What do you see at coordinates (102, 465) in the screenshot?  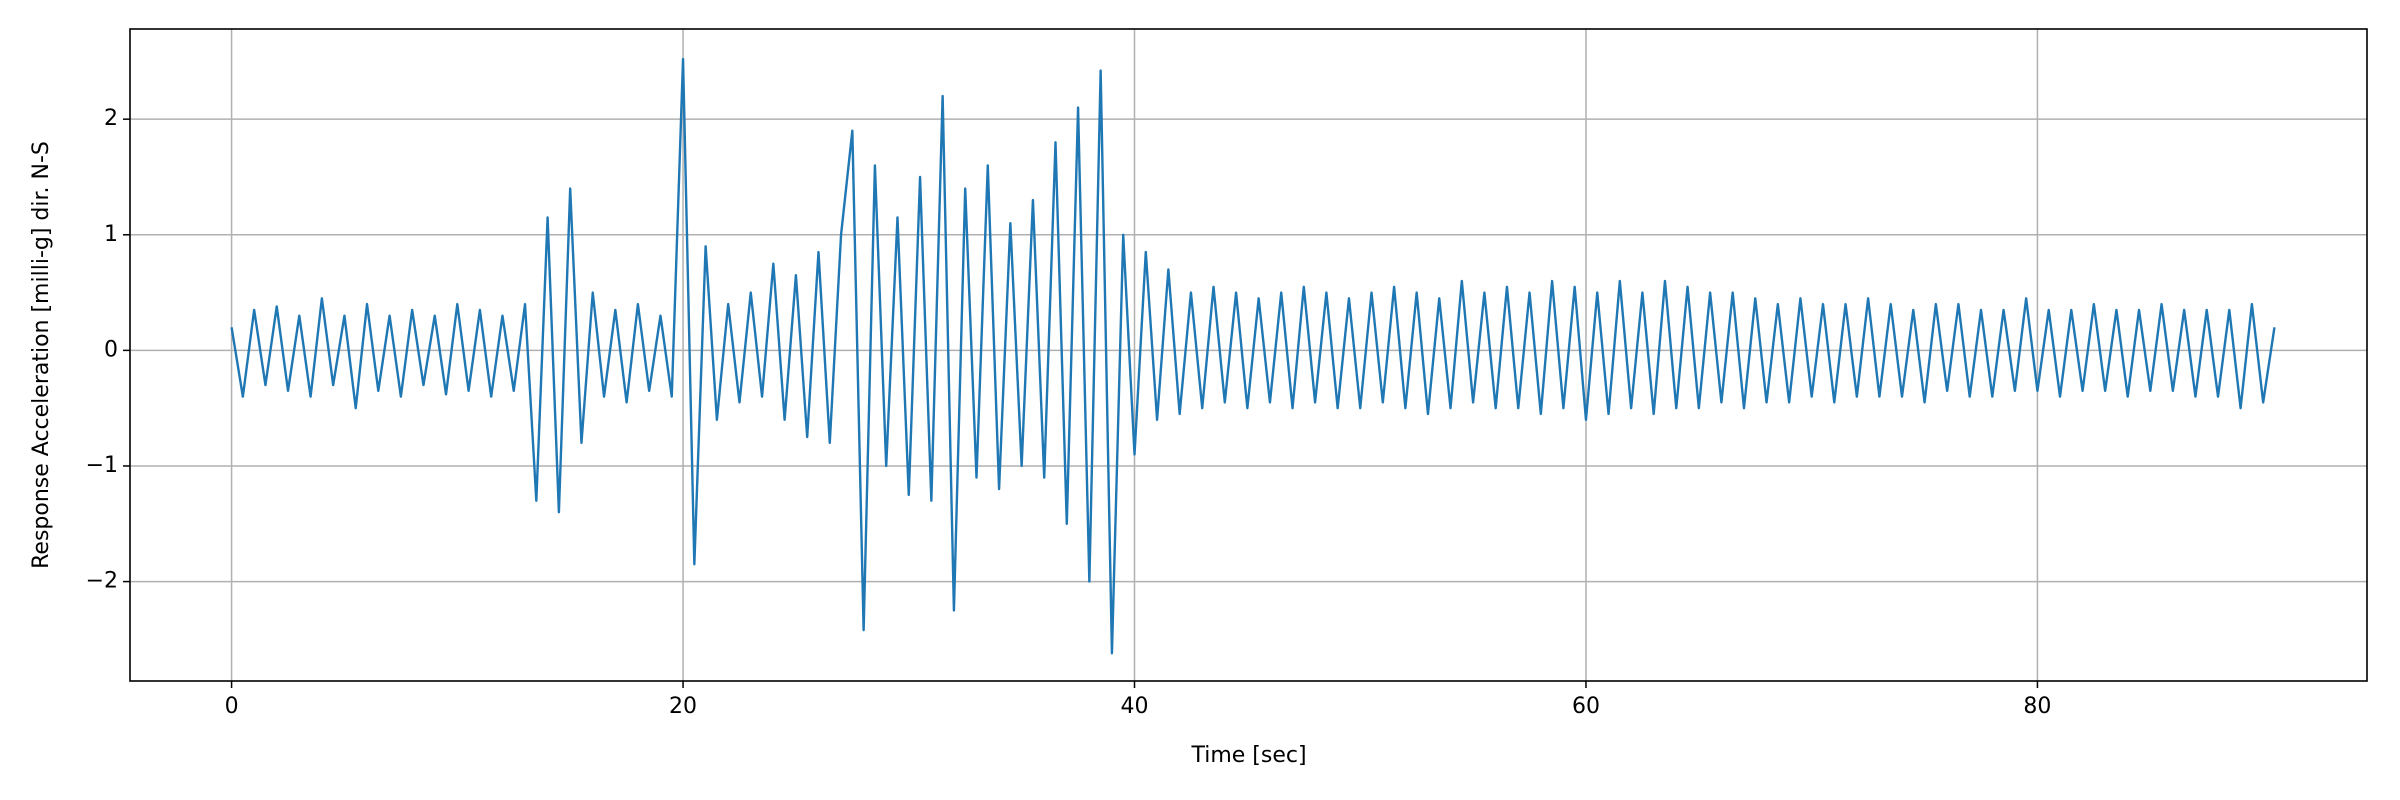 I see `y-tick-label: −1` at bounding box center [102, 465].